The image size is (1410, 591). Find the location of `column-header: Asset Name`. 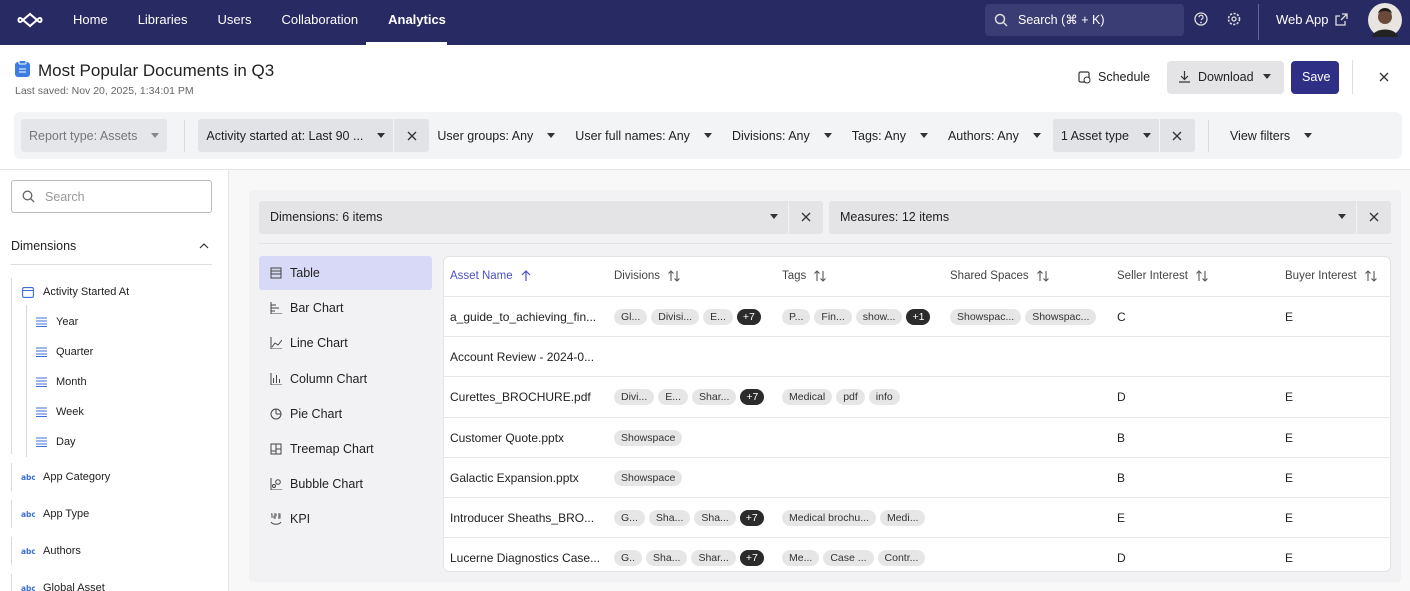

column-header: Asset Name is located at coordinates (481, 276).